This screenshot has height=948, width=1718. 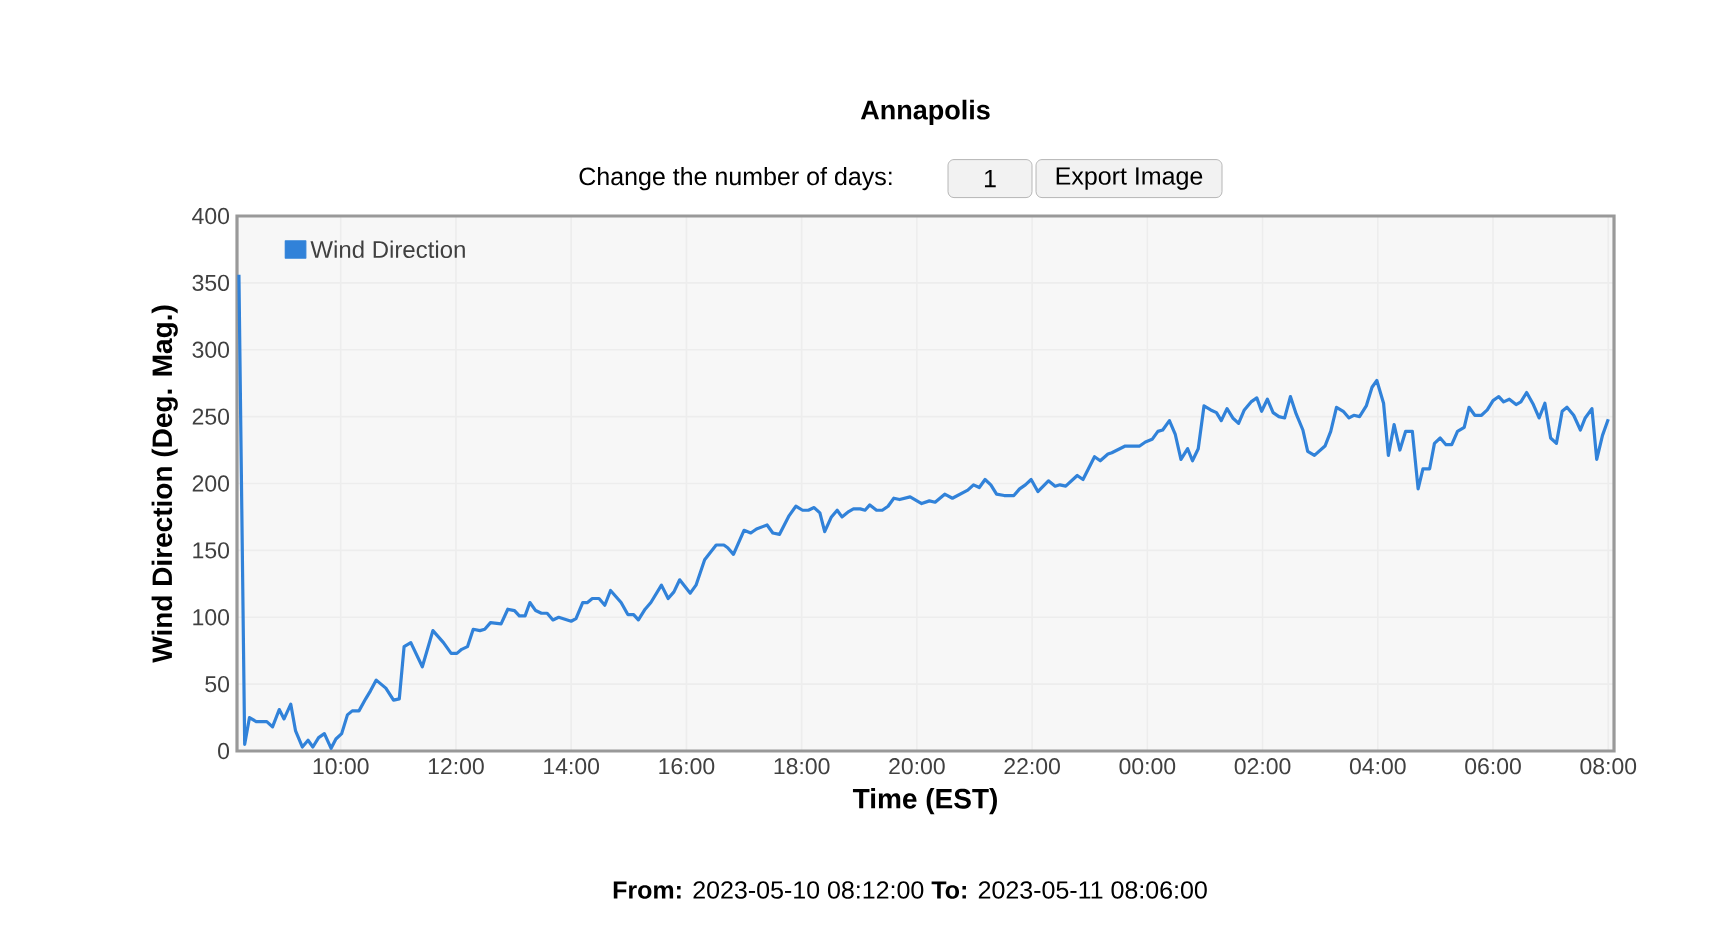 I want to click on x-tick-label: 14:00, so click(x=572, y=766).